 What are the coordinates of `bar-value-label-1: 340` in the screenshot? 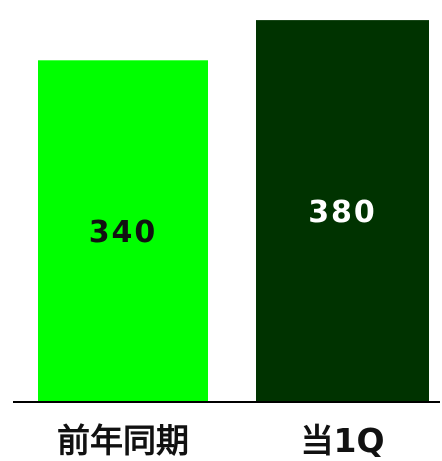 It's located at (123, 232).